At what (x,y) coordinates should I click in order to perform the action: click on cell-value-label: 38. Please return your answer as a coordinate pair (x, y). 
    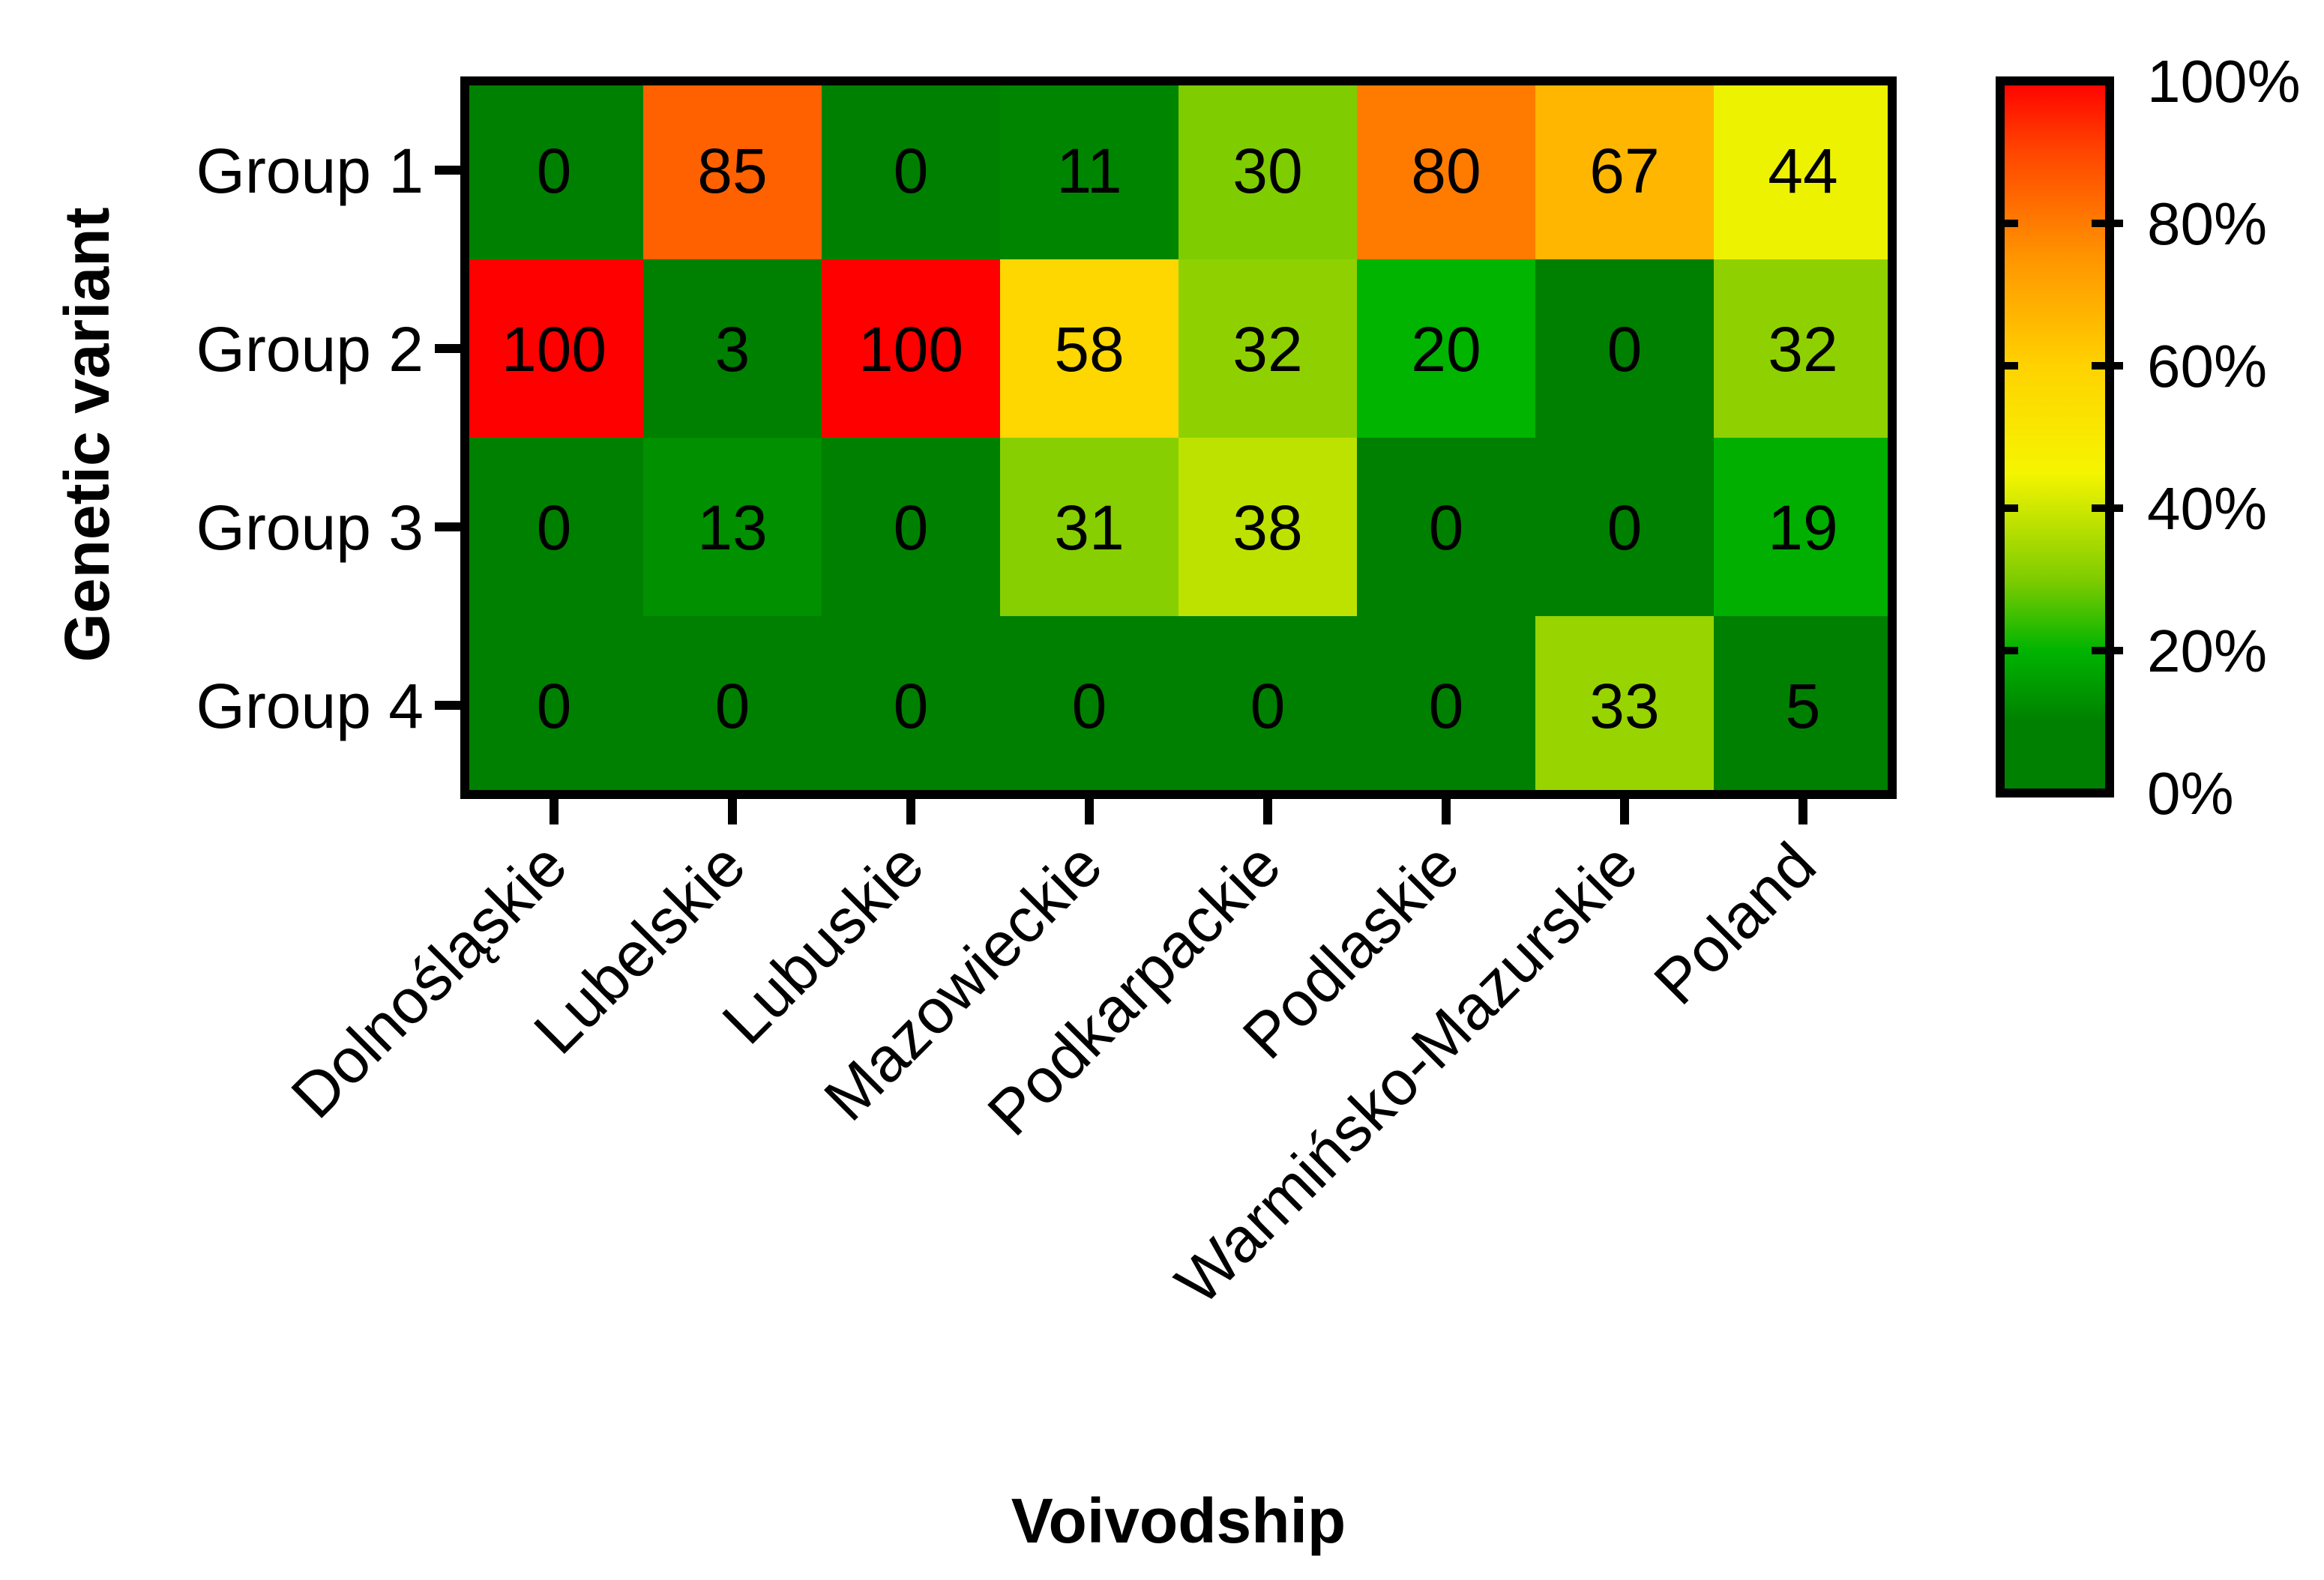
    Looking at the image, I should click on (1267, 527).